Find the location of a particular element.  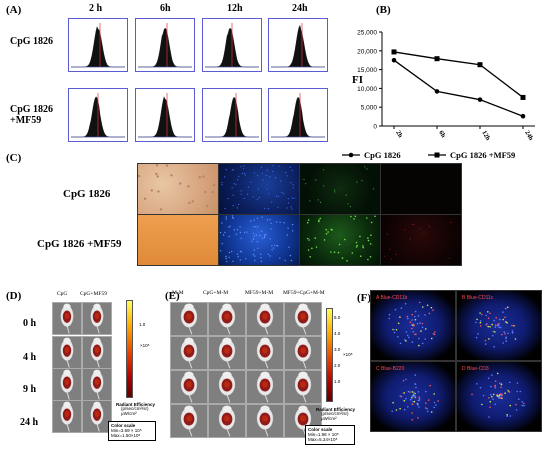

panel-d-color-scale-box: Color scale Min=3.69 × 10⁵ Max=1.50×10⁶ is located at coordinates (132, 431).